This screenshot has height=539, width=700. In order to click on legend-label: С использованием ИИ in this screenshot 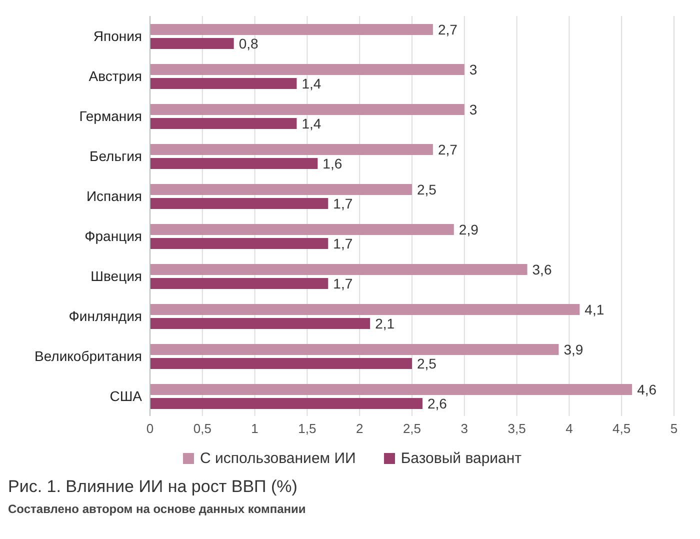, I will do `click(277, 458)`.